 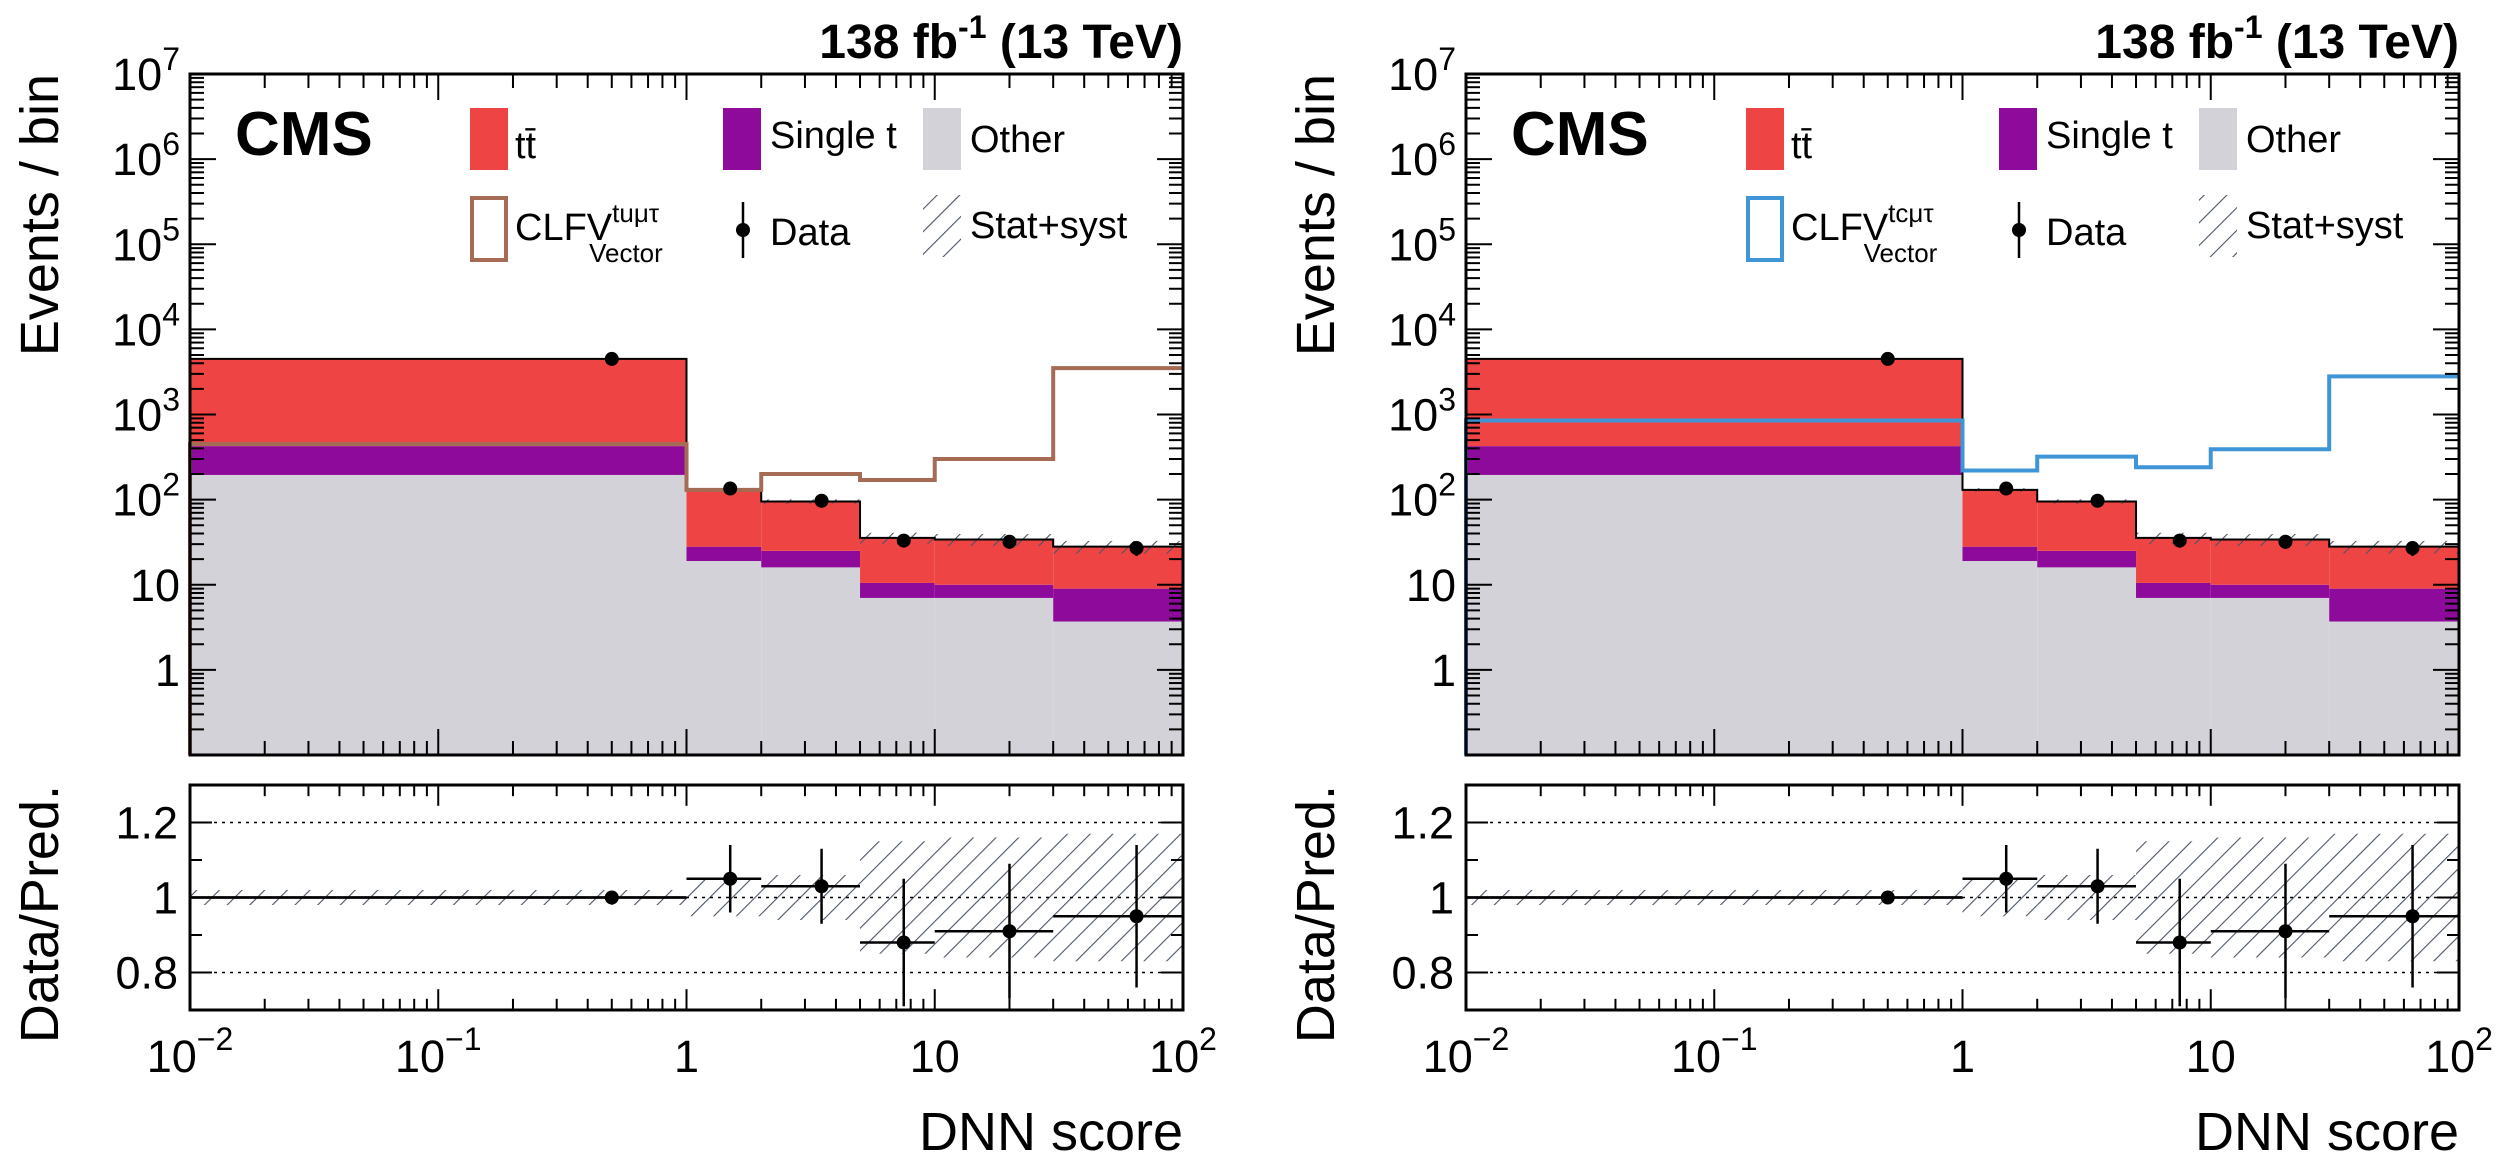 What do you see at coordinates (636, 213) in the screenshot?
I see `legend-label-sup: tuμτ` at bounding box center [636, 213].